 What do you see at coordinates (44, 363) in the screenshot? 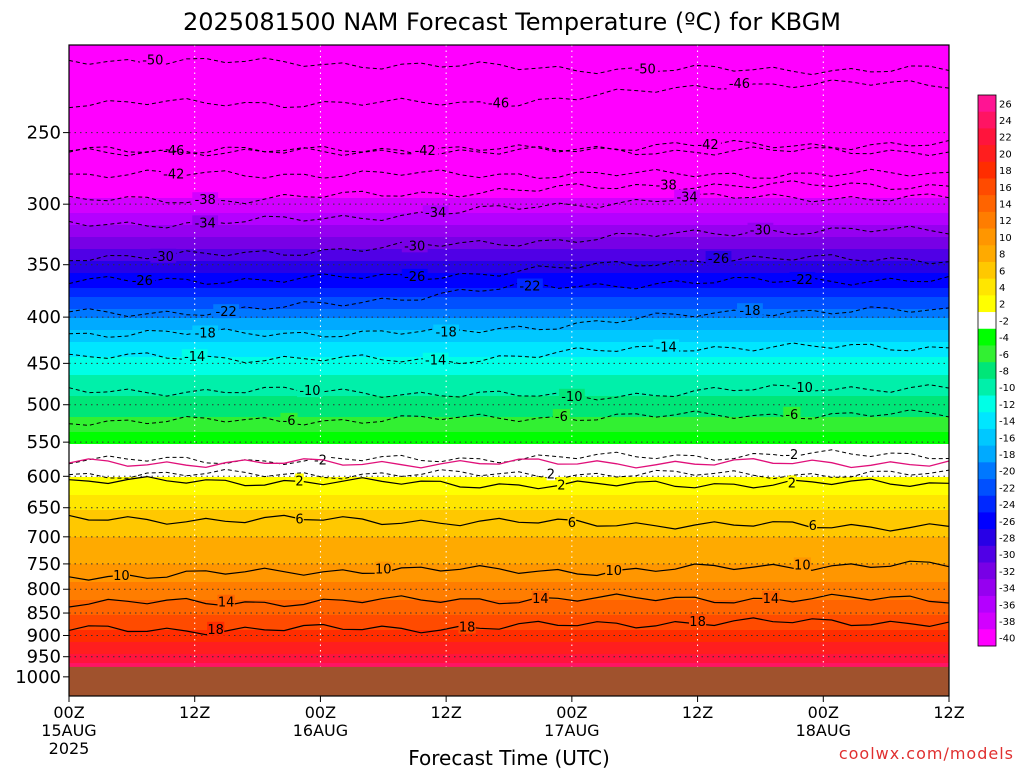
I see `y-tick-label: 450` at bounding box center [44, 363].